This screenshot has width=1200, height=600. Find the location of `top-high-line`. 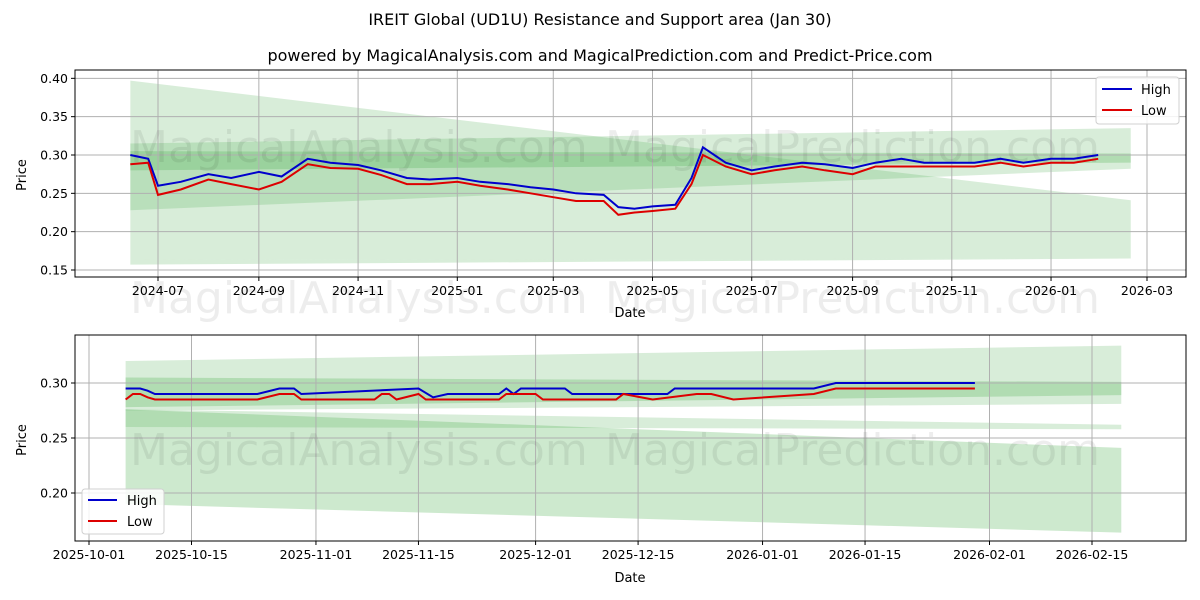

top-high-line is located at coordinates (614, 177).